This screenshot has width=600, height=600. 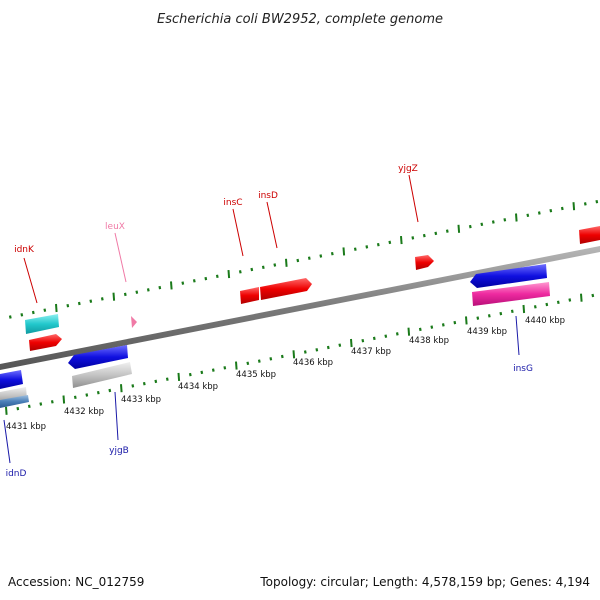 I want to click on leader-insC, so click(x=238, y=232).